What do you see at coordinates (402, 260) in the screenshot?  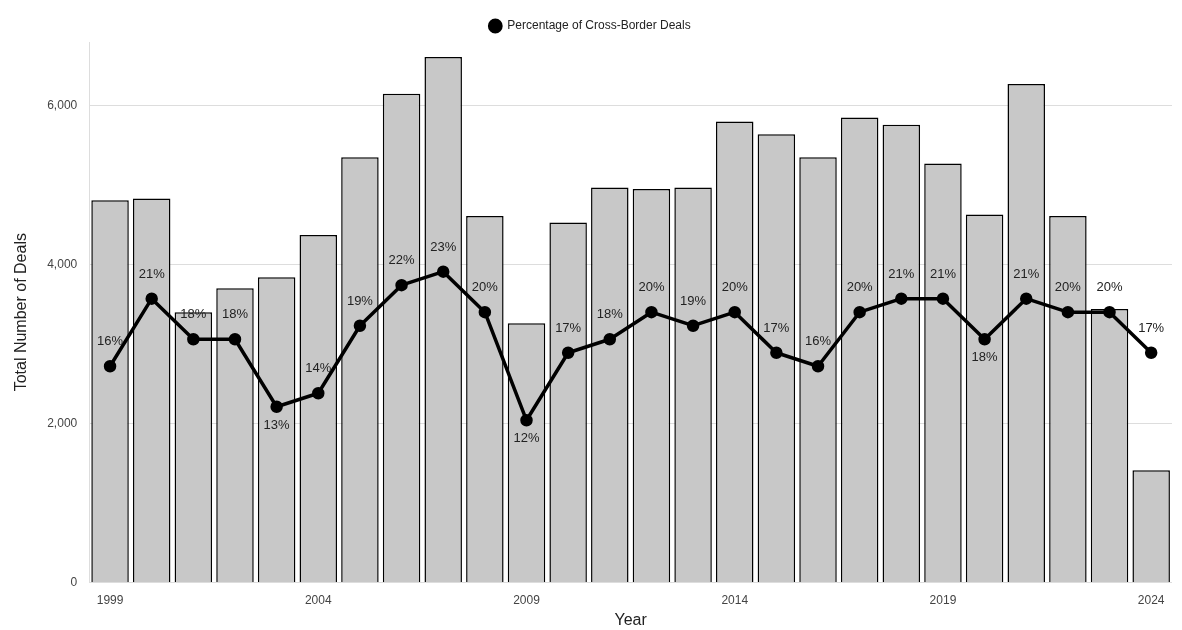 I see `data-label: 22%` at bounding box center [402, 260].